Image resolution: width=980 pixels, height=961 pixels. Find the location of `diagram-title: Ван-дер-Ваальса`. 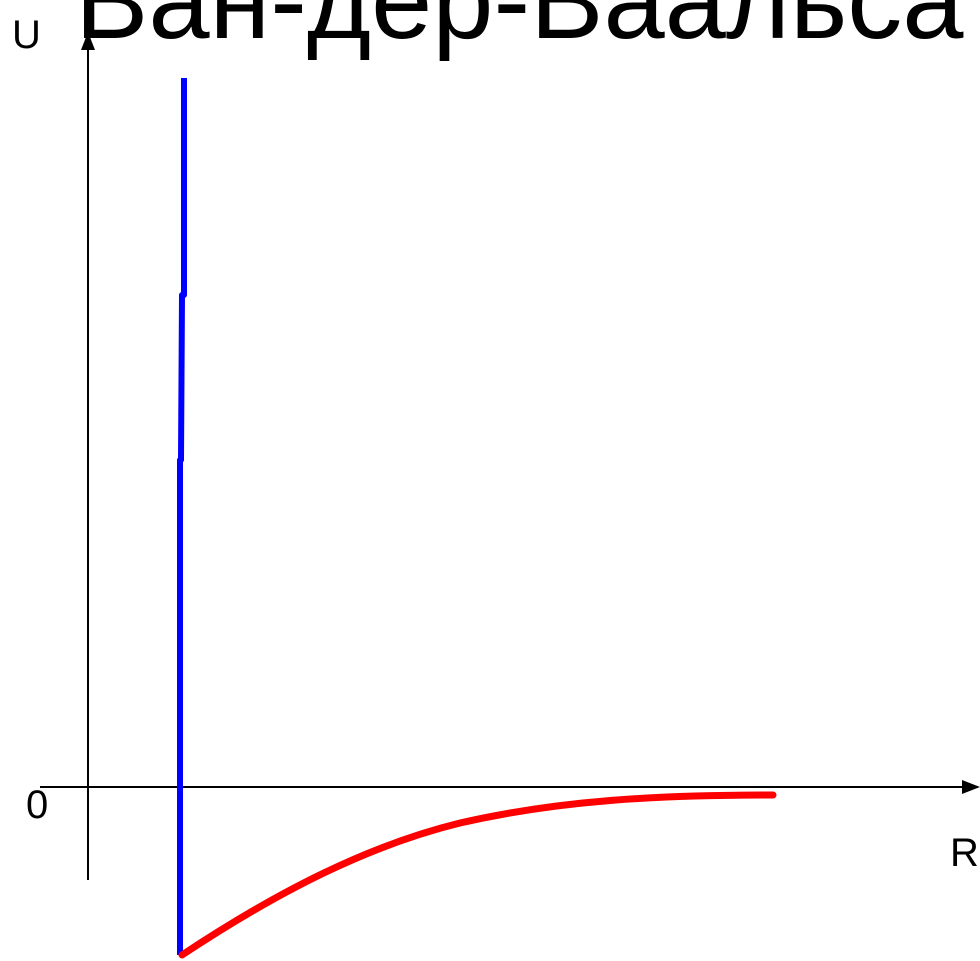

diagram-title: Ван-дер-Ваальса is located at coordinates (519, 31).